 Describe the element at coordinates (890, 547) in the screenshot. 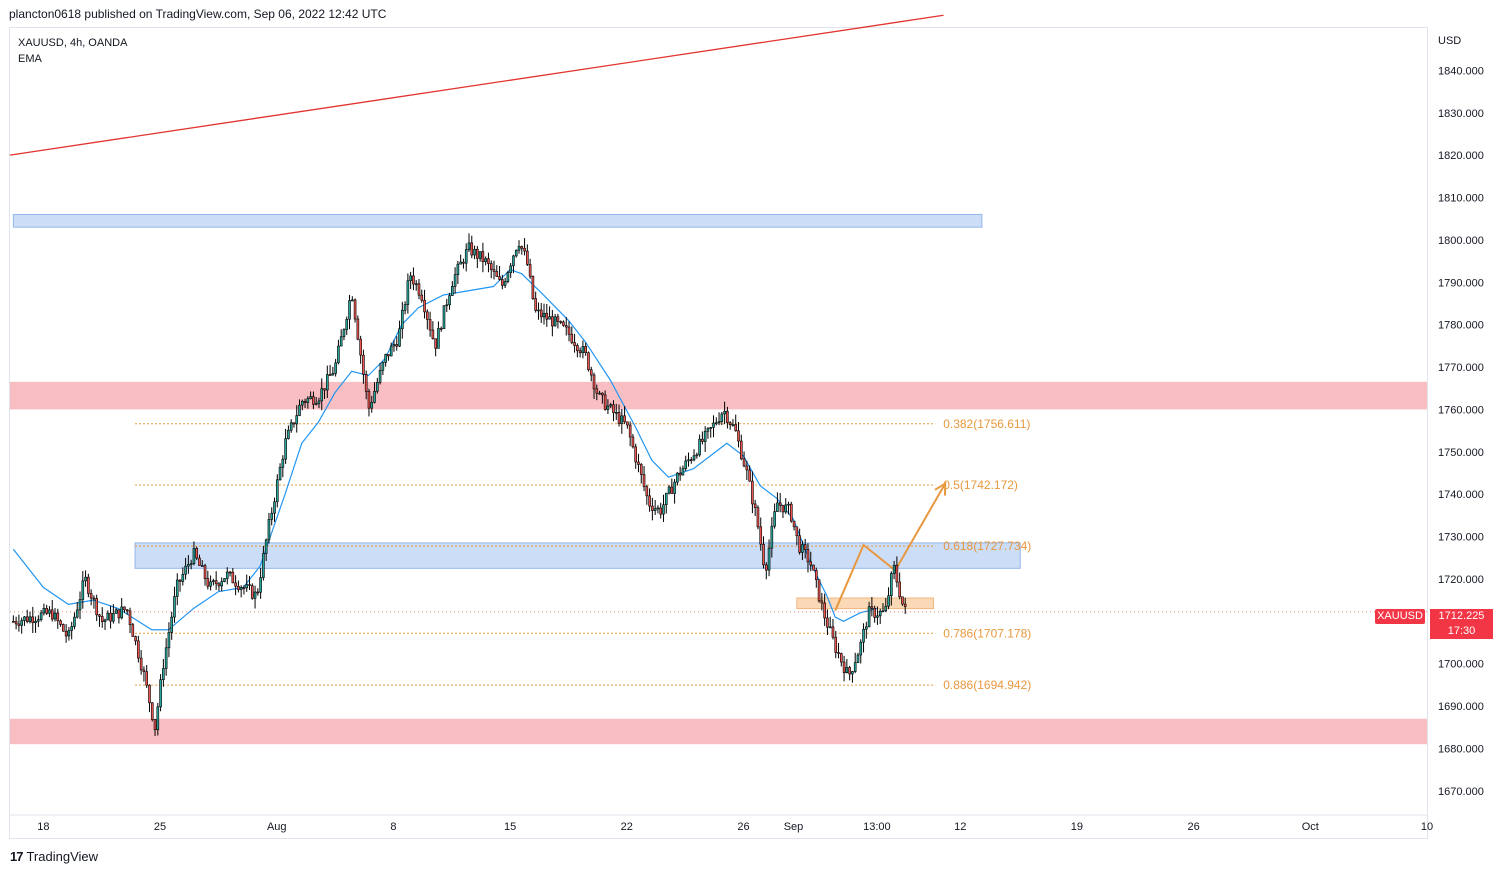

I see `projection-path` at that location.